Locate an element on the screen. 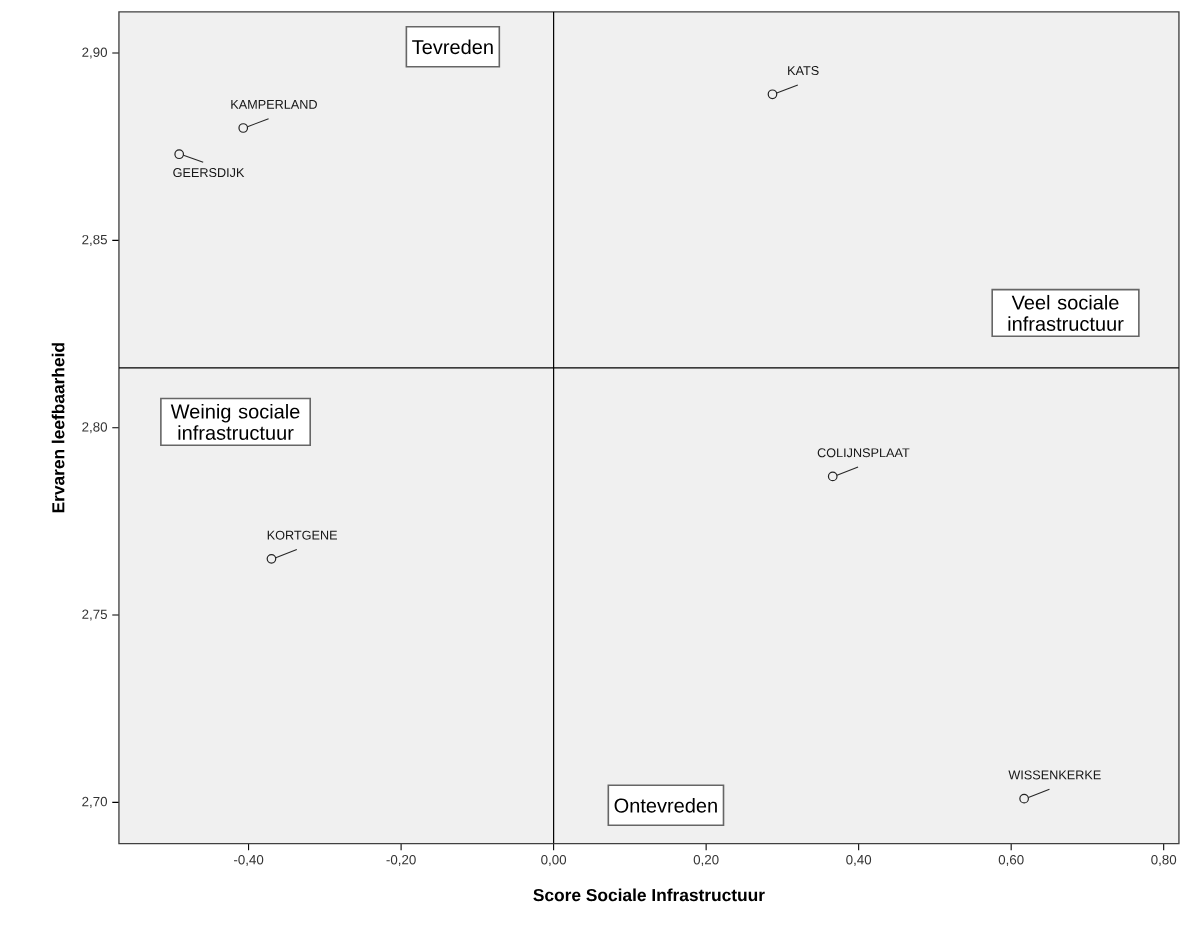  annotation: KATS is located at coordinates (803, 71).